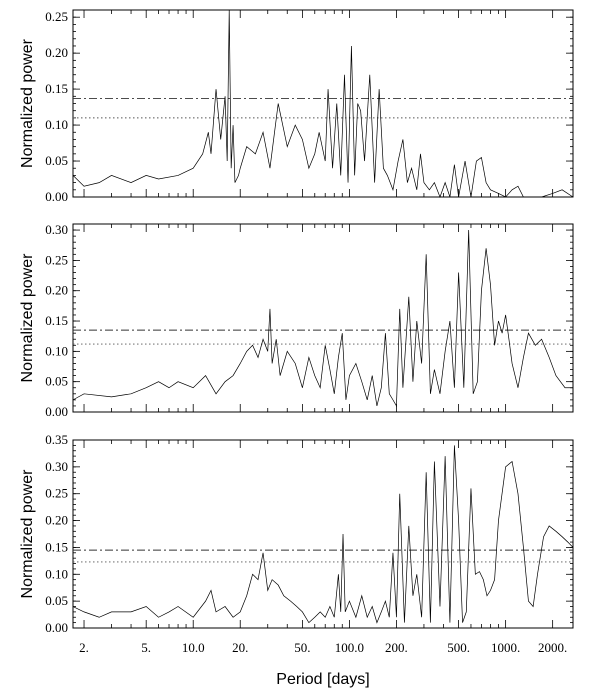 The image size is (600, 692). I want to click on x-tick-label: 10.0, so click(193, 647).